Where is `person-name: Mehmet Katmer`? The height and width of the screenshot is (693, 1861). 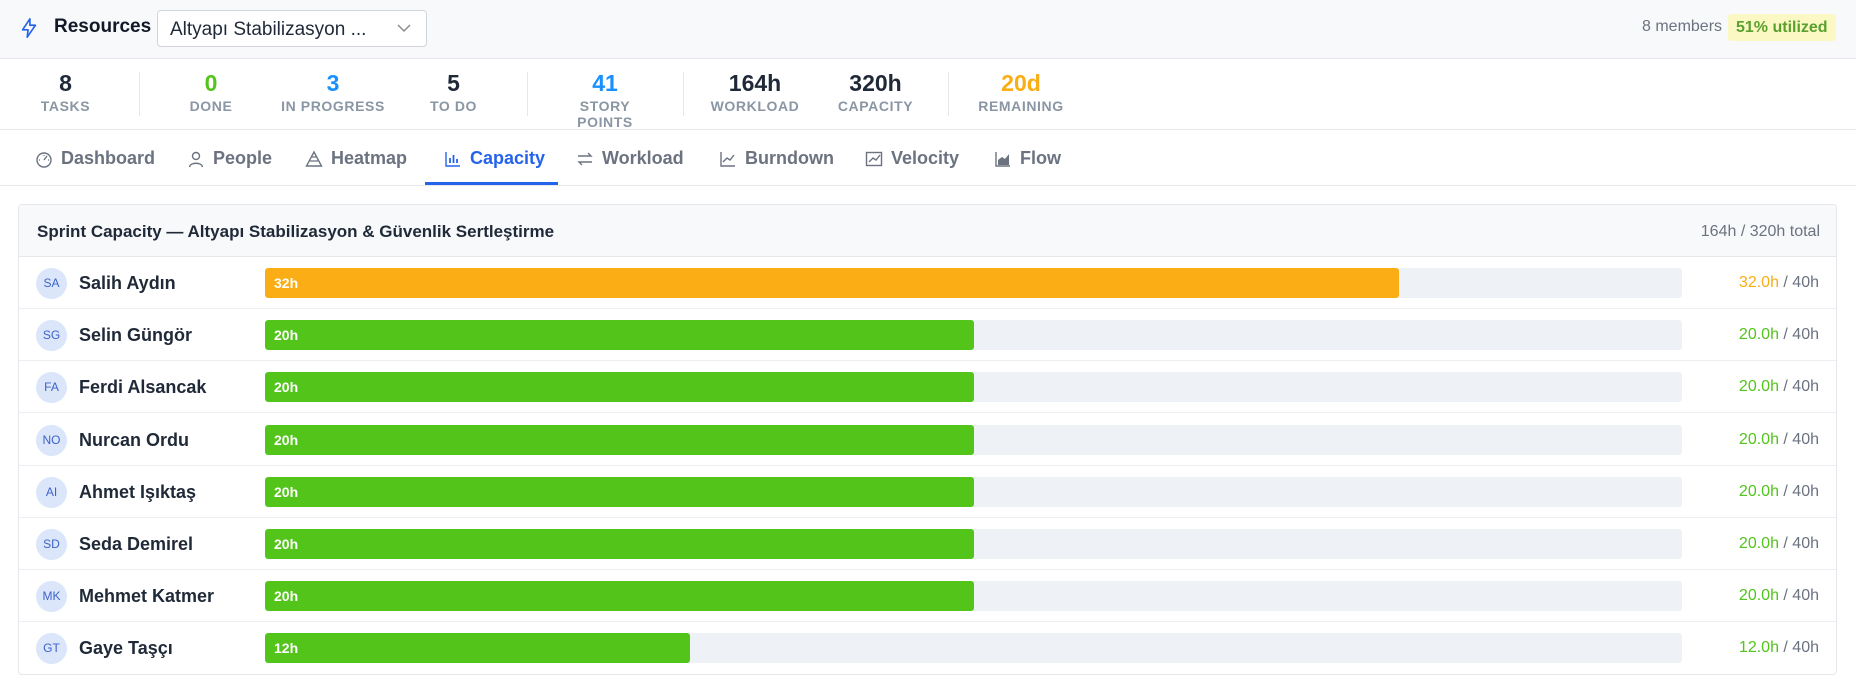 person-name: Mehmet Katmer is located at coordinates (147, 596).